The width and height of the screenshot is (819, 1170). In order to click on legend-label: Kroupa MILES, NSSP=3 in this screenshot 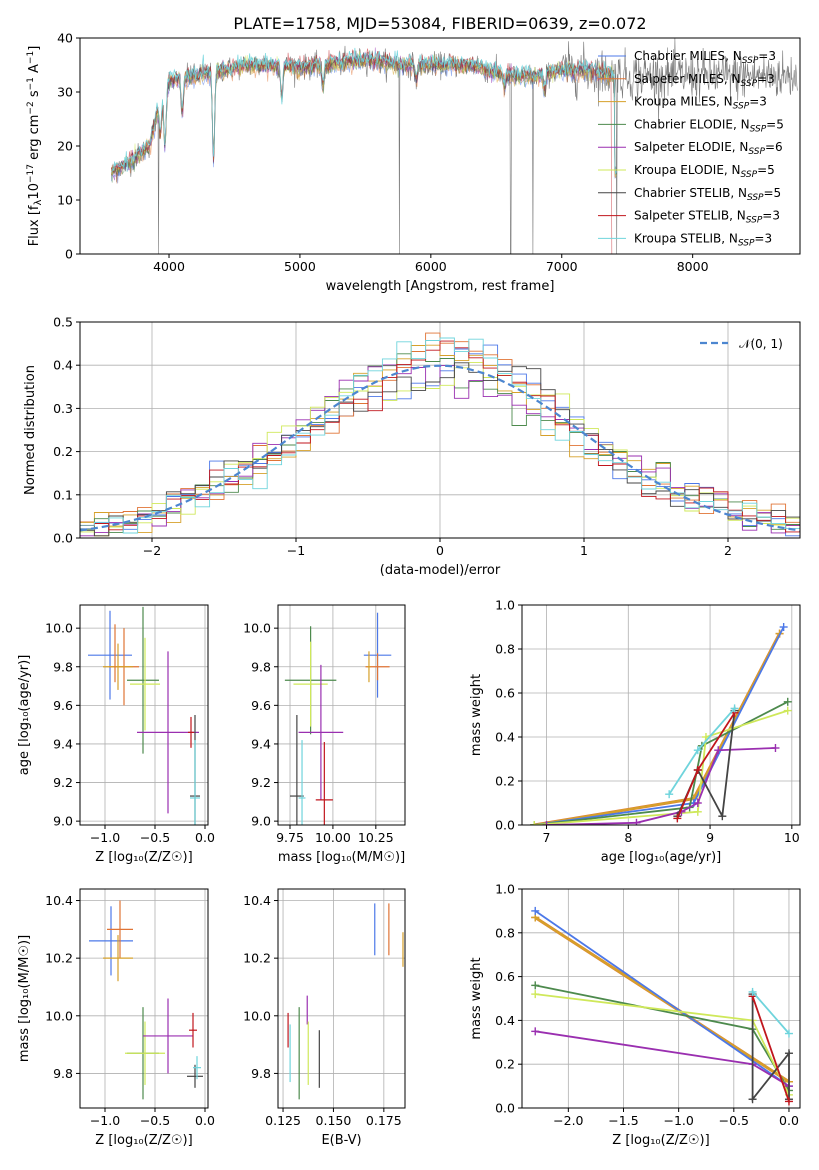, I will do `click(700, 103)`.